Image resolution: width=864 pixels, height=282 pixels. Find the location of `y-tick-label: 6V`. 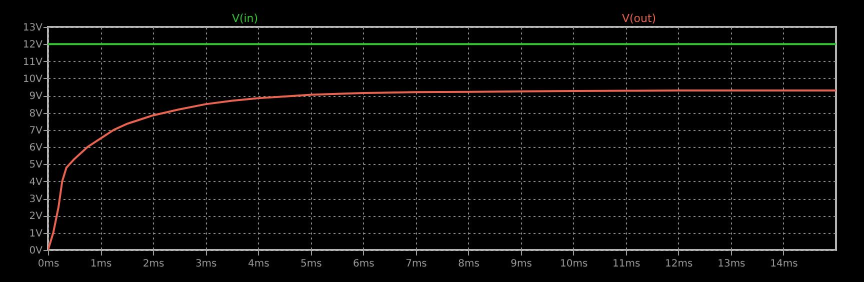

y-tick-label: 6V is located at coordinates (36, 148).